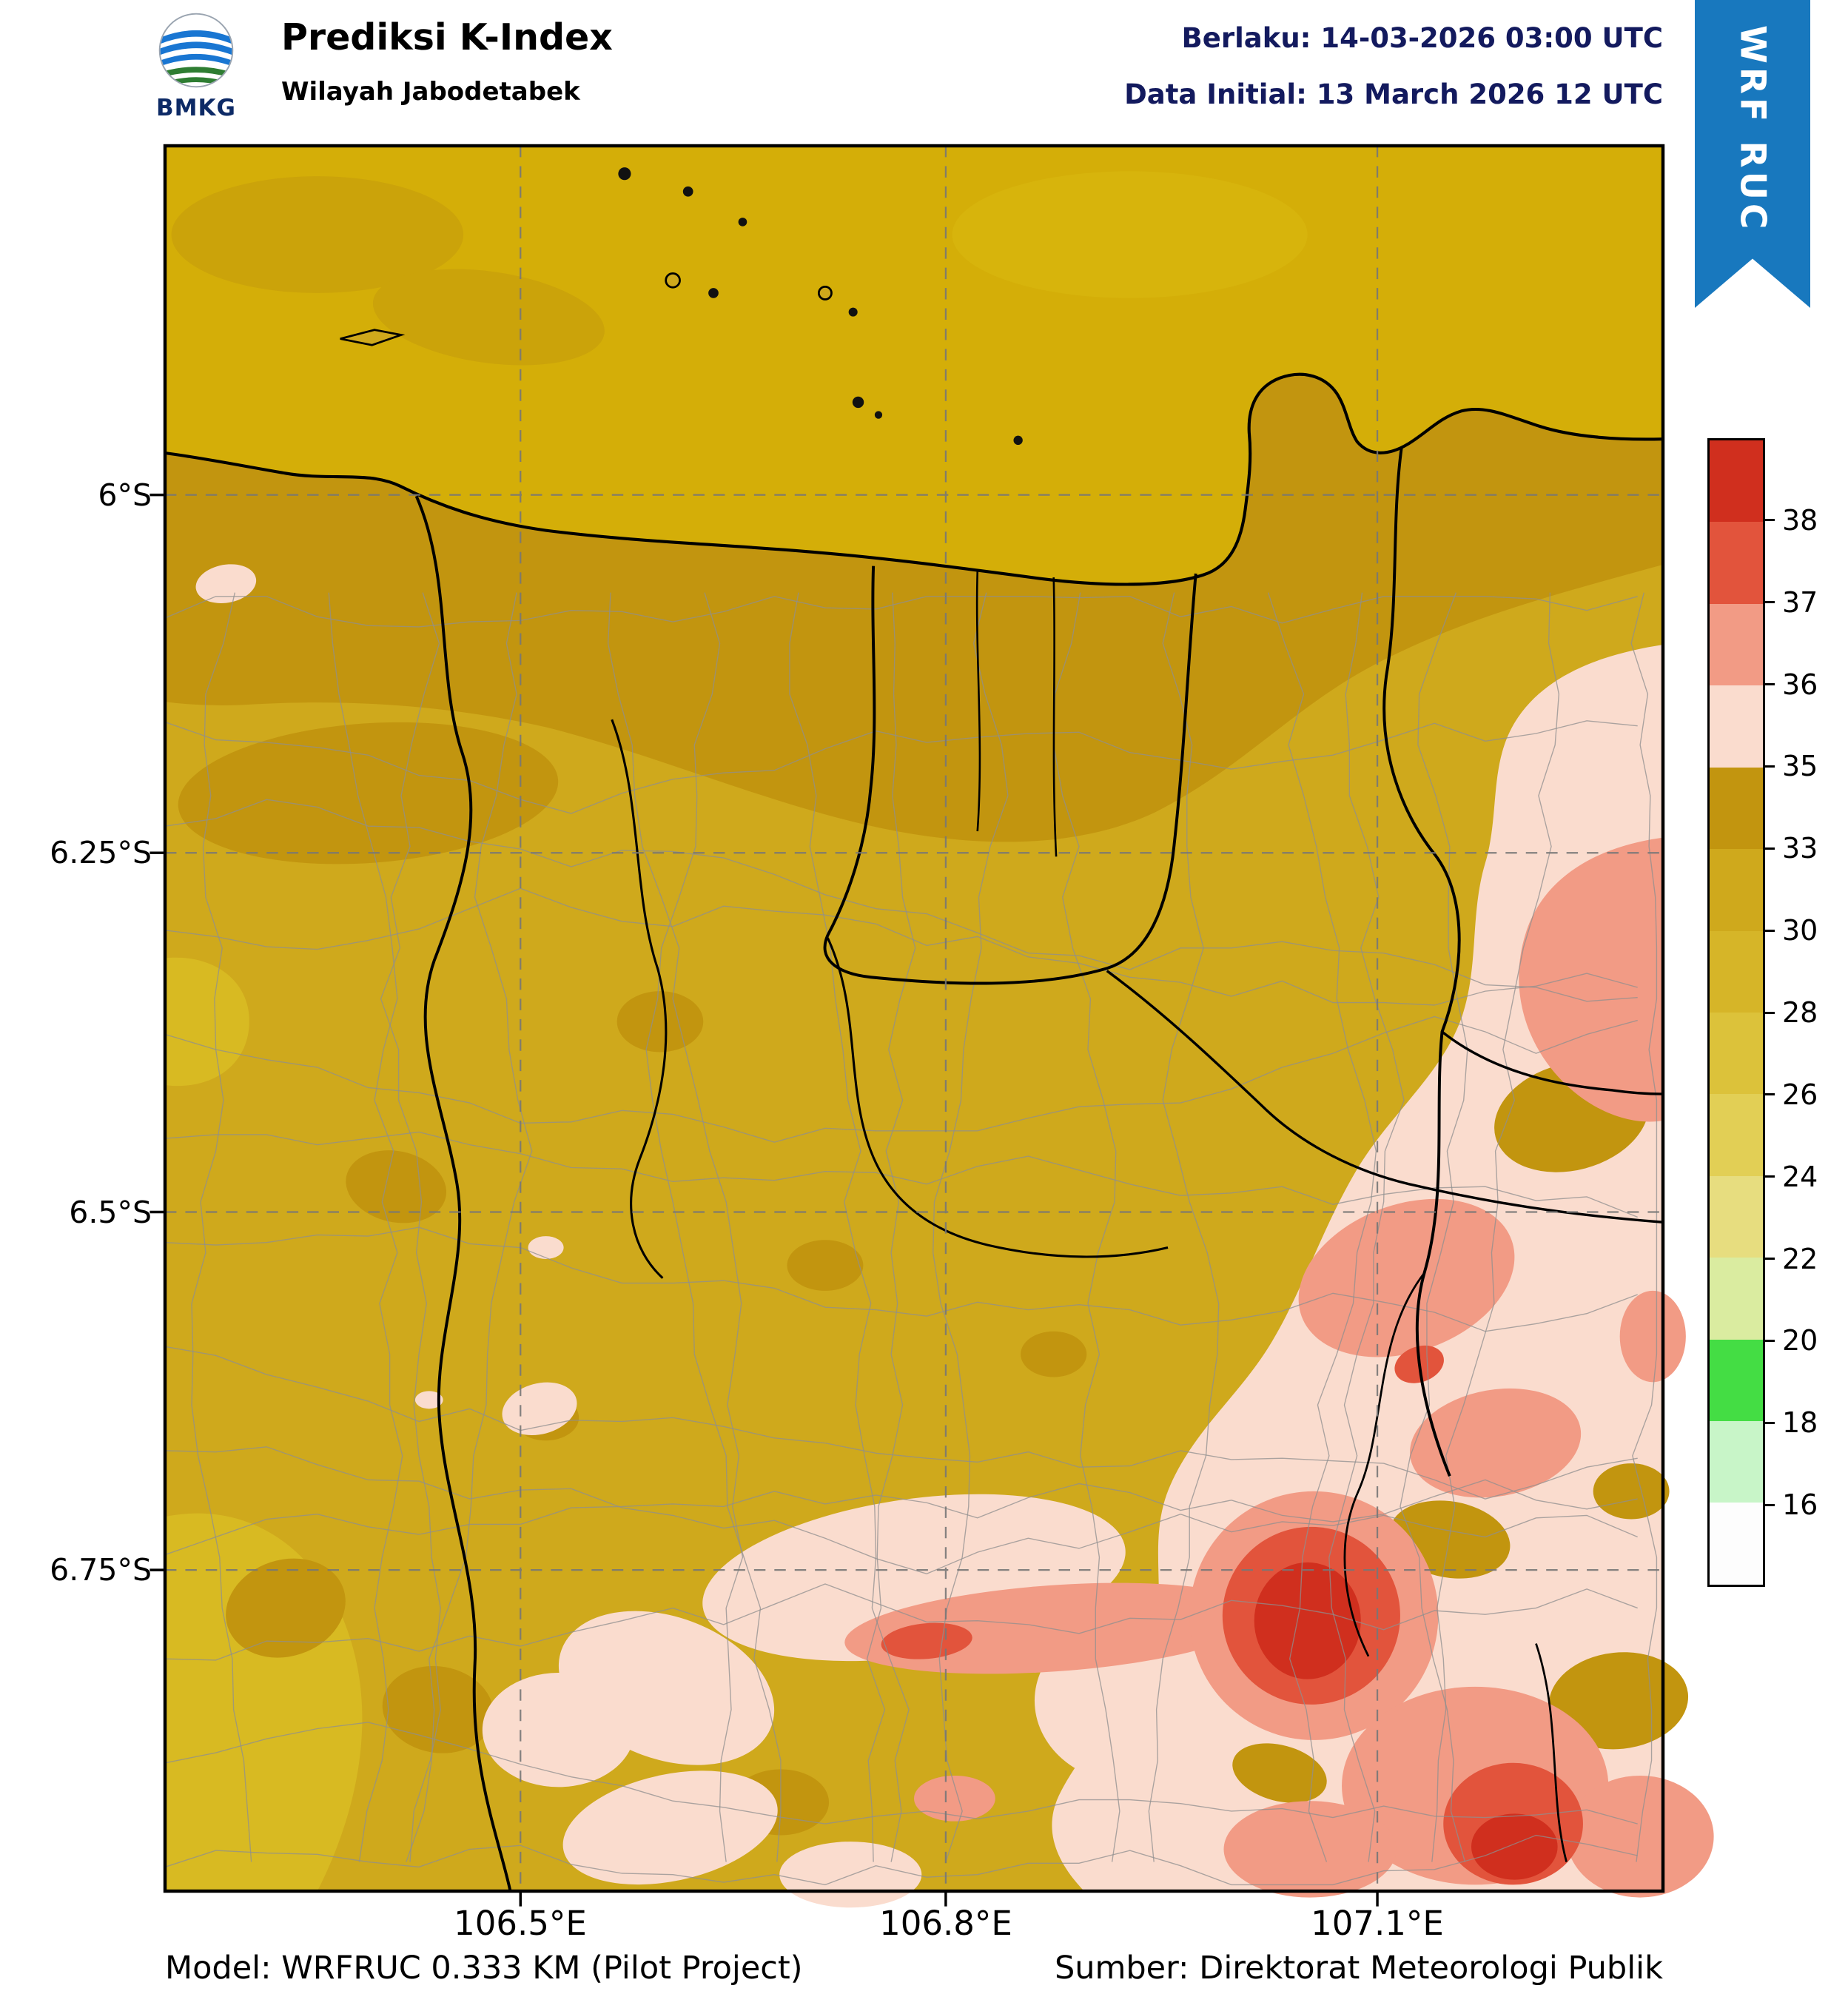  What do you see at coordinates (1800, 602) in the screenshot?
I see `colorbar-tick-label: 37` at bounding box center [1800, 602].